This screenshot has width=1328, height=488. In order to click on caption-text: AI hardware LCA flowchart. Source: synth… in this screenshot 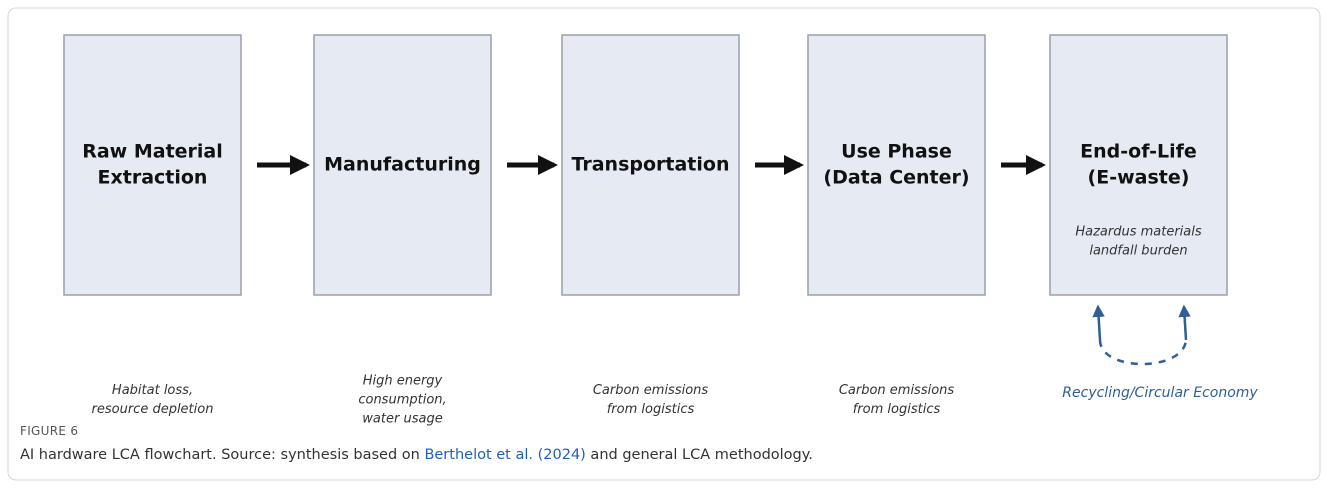, I will do `click(222, 455)`.